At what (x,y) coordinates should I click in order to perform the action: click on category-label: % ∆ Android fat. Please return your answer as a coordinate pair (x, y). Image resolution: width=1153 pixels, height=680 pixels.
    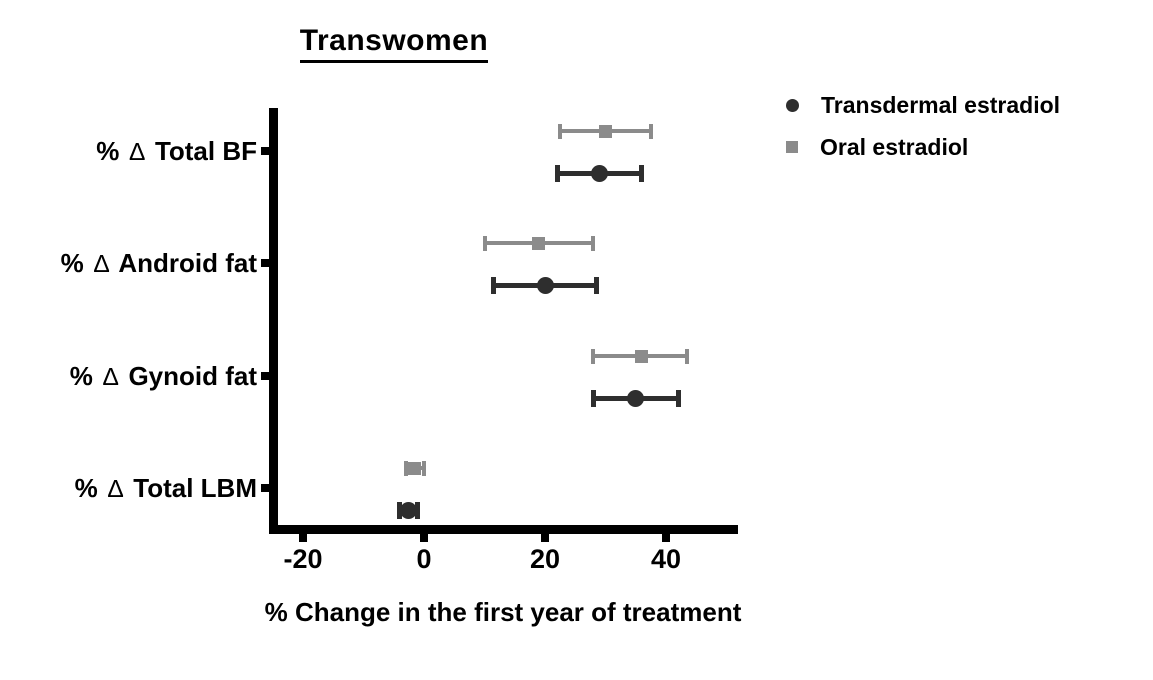
    Looking at the image, I should click on (158, 263).